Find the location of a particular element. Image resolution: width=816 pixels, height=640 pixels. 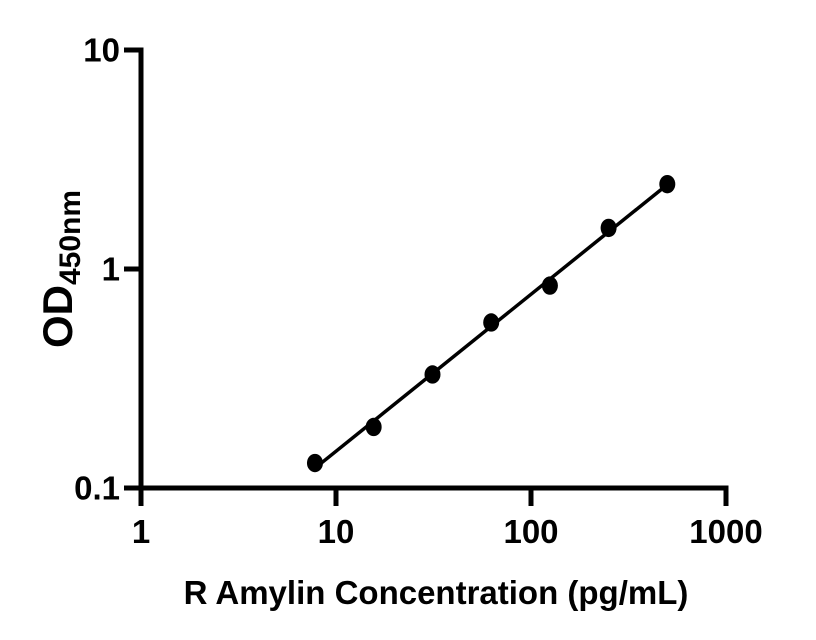

x-axis-title: R Amylin Concentration (pg/mL) is located at coordinates (436, 592).